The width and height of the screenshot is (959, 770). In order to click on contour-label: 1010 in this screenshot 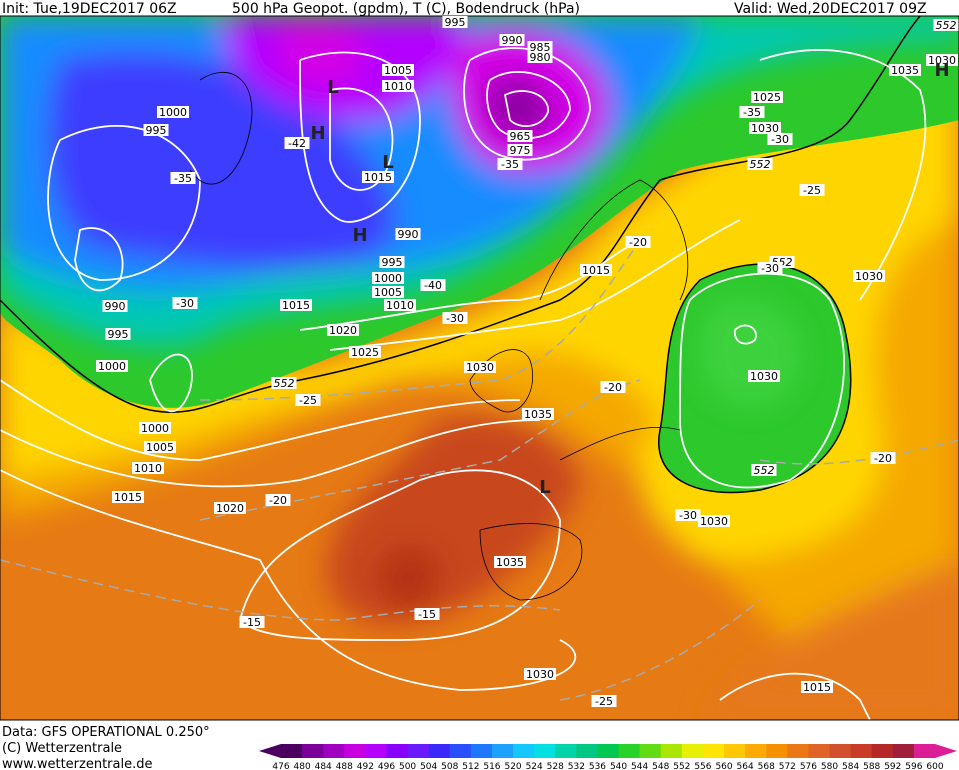, I will do `click(398, 86)`.